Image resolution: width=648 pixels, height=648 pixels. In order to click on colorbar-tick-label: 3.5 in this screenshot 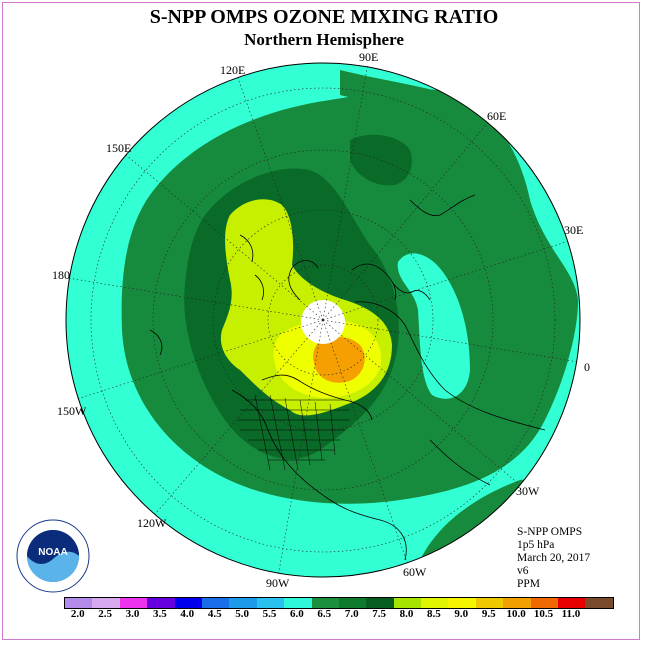, I will do `click(160, 614)`.